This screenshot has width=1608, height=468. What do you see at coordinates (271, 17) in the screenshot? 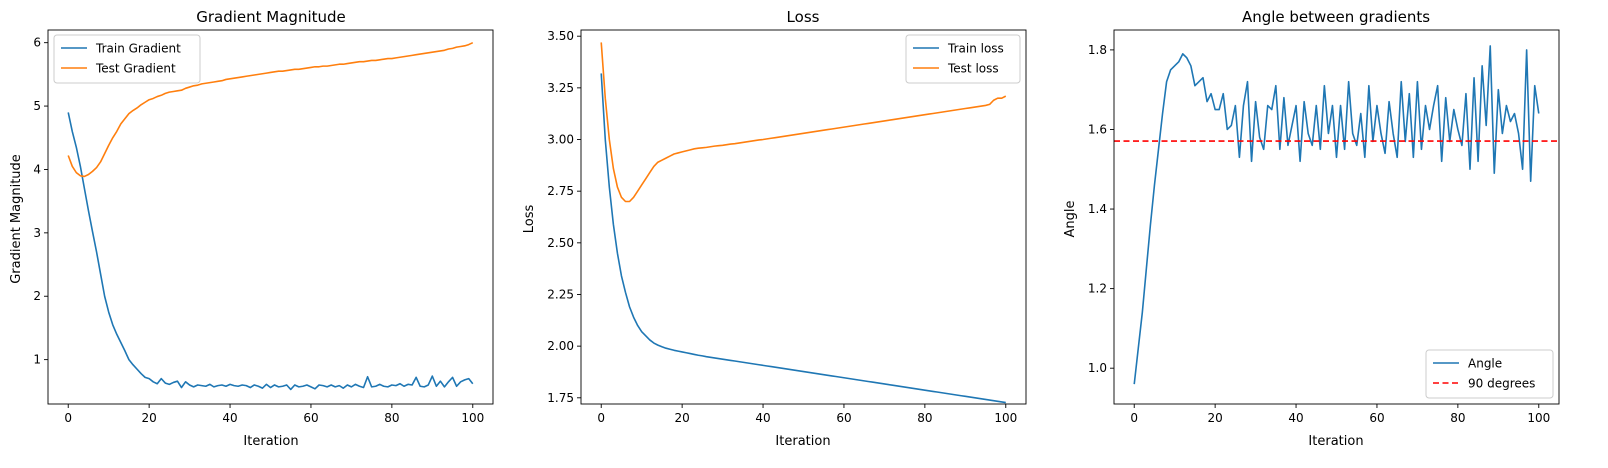
I see `chart-title: Gradient Magnitude` at bounding box center [271, 17].